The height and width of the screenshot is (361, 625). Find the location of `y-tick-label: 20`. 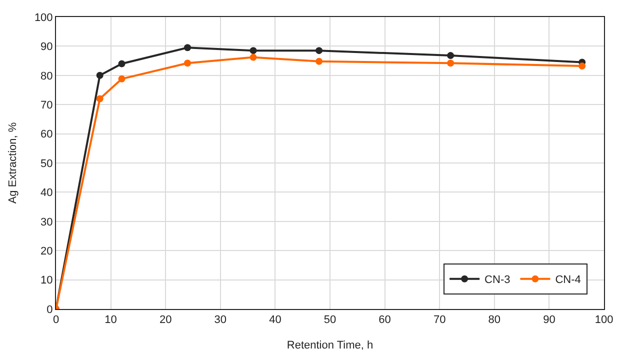

y-tick-label: 20 is located at coordinates (46, 251).